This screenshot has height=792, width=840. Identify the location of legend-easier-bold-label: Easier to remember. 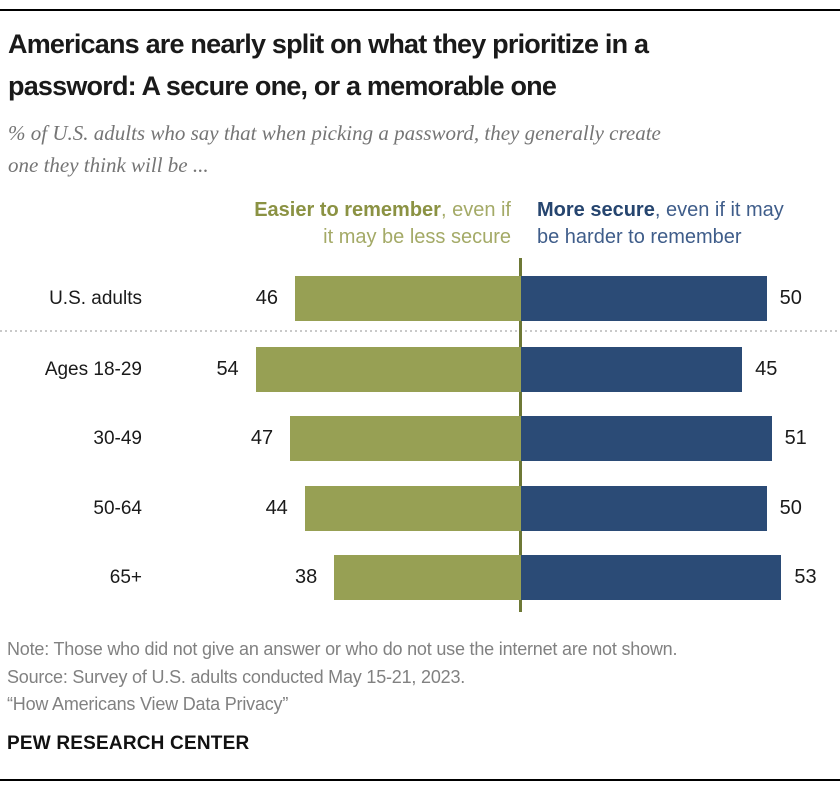
(347, 210).